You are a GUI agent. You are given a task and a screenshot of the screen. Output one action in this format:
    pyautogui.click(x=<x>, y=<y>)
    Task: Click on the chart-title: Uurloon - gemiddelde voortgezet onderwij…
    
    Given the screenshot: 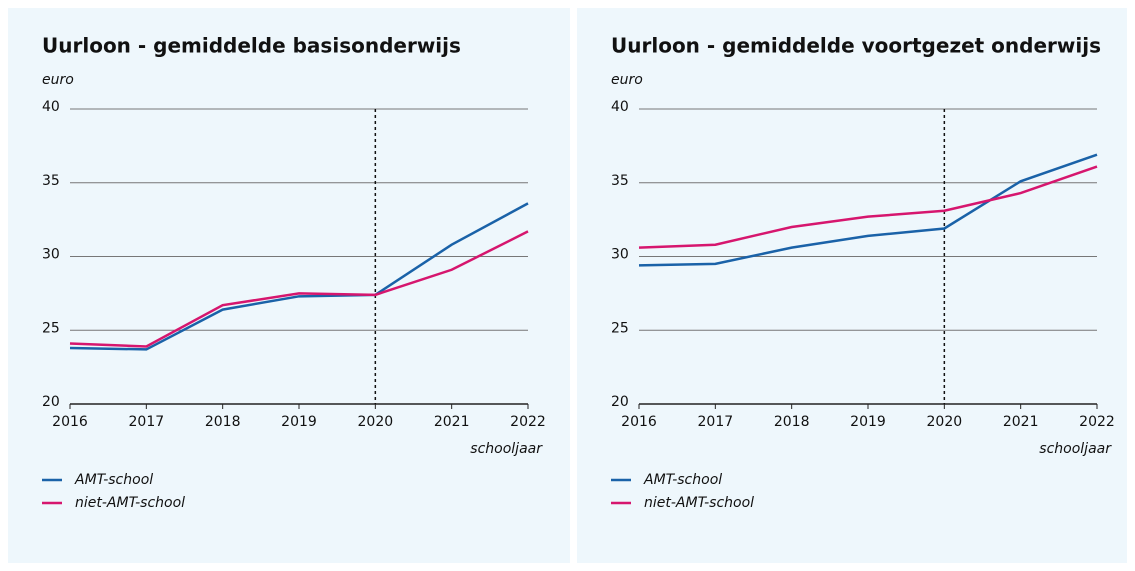 What is the action you would take?
    pyautogui.click(x=856, y=46)
    